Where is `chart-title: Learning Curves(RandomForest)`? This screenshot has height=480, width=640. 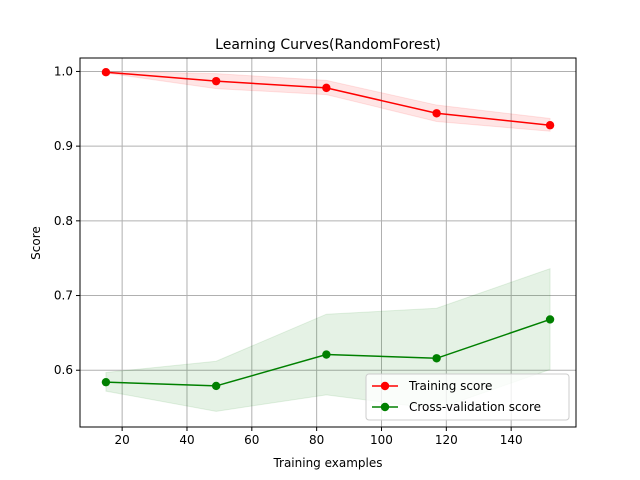
chart-title: Learning Curves(RandomForest) is located at coordinates (328, 45).